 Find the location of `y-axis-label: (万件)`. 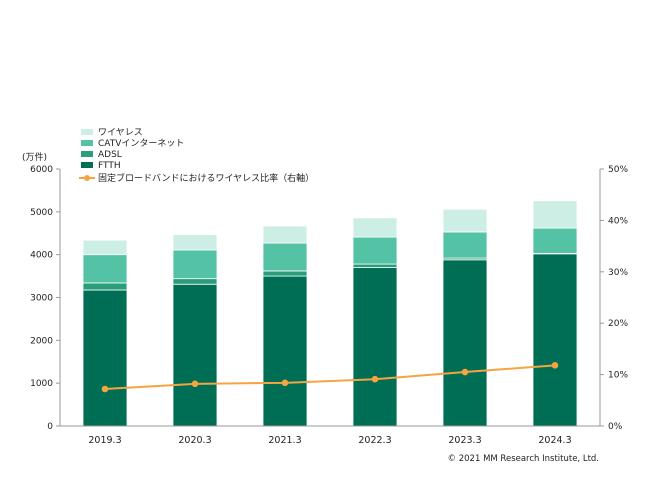

y-axis-label: (万件) is located at coordinates (34, 157).